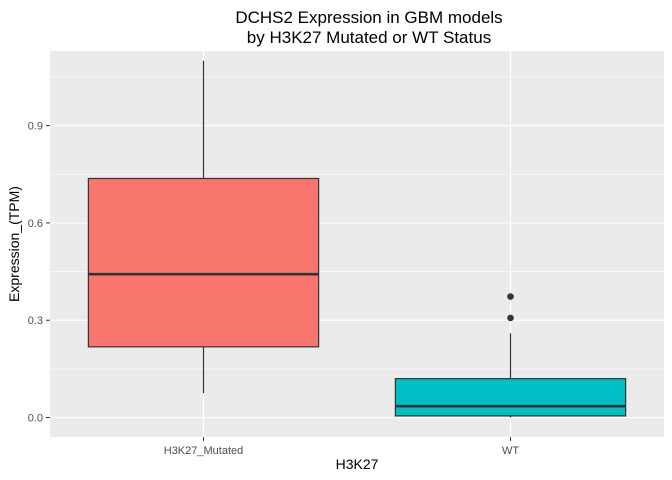 The image size is (672, 480). I want to click on y-tick-label: 0.9, so click(35, 127).